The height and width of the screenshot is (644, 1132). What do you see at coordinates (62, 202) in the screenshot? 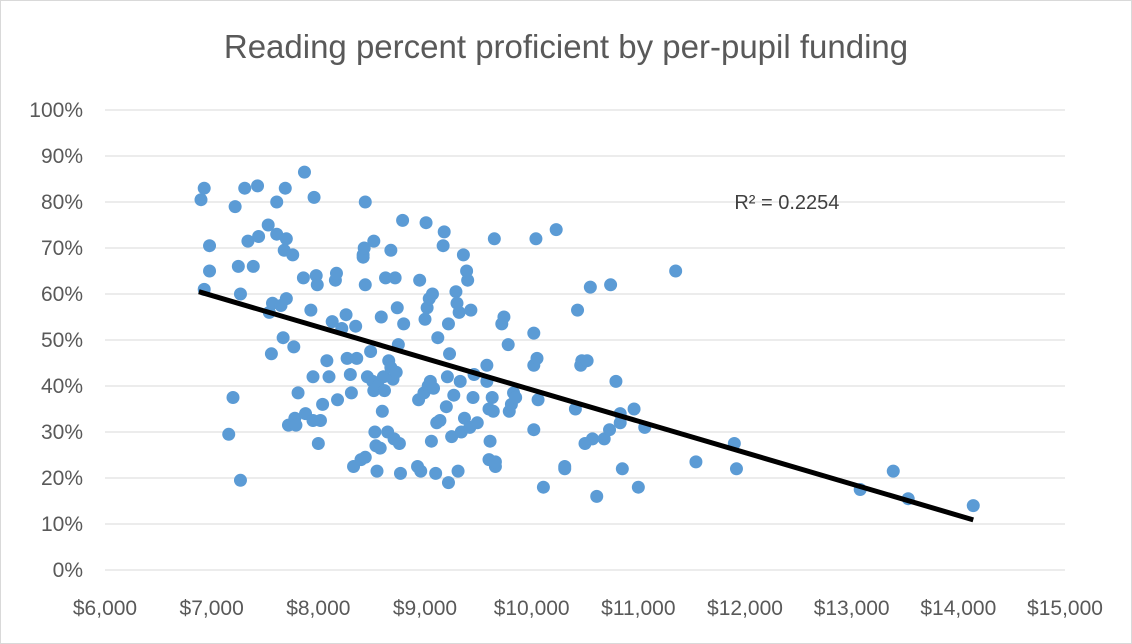
I see `y-tick-label: 80%` at bounding box center [62, 202].